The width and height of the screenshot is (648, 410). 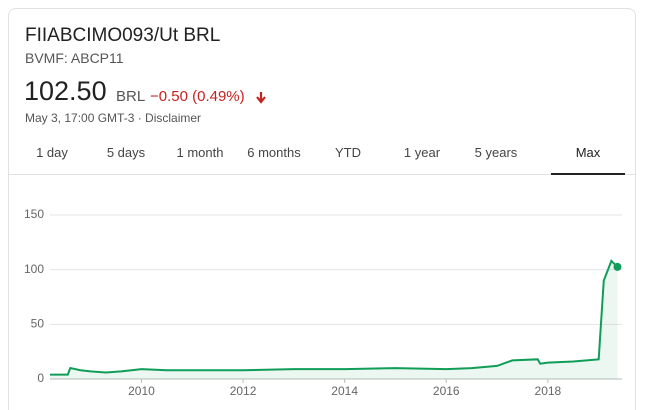 I want to click on x-tick-label: 2016, so click(x=446, y=391).